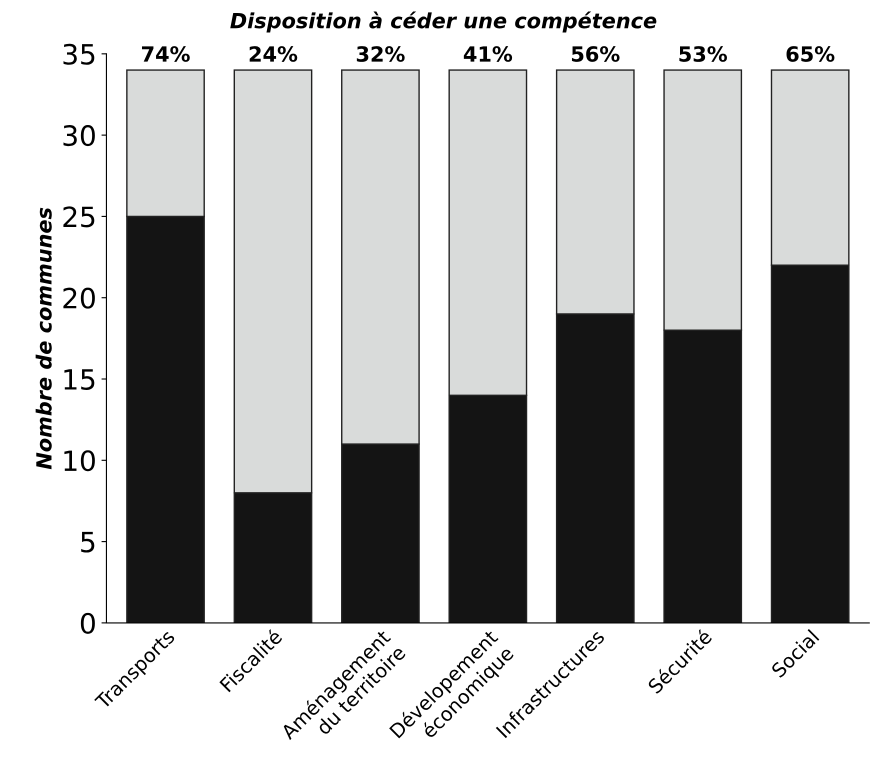 The width and height of the screenshot is (887, 769). I want to click on annotation: 53%, so click(703, 54).